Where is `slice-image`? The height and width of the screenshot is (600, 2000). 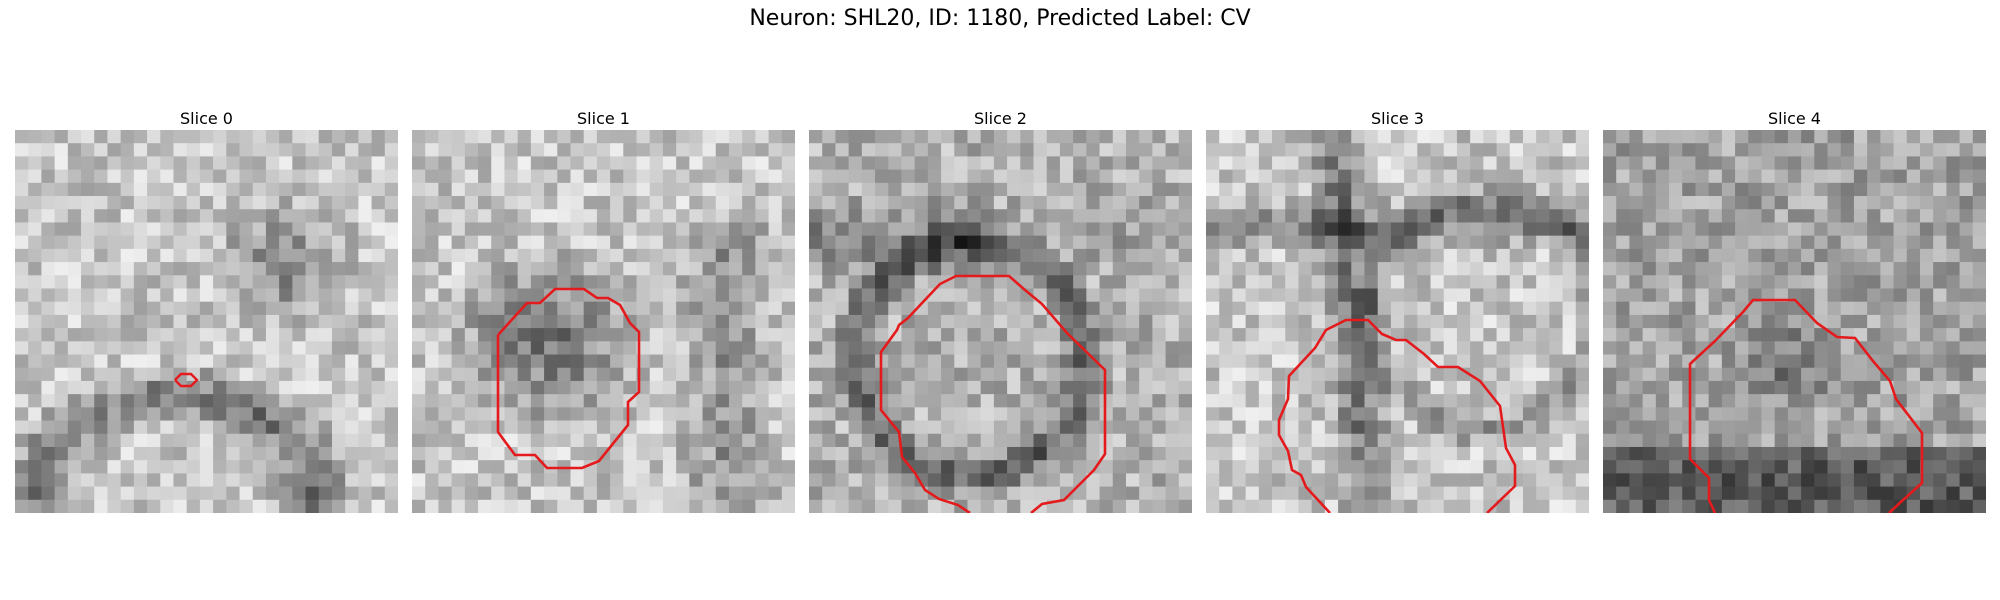
slice-image is located at coordinates (603, 321).